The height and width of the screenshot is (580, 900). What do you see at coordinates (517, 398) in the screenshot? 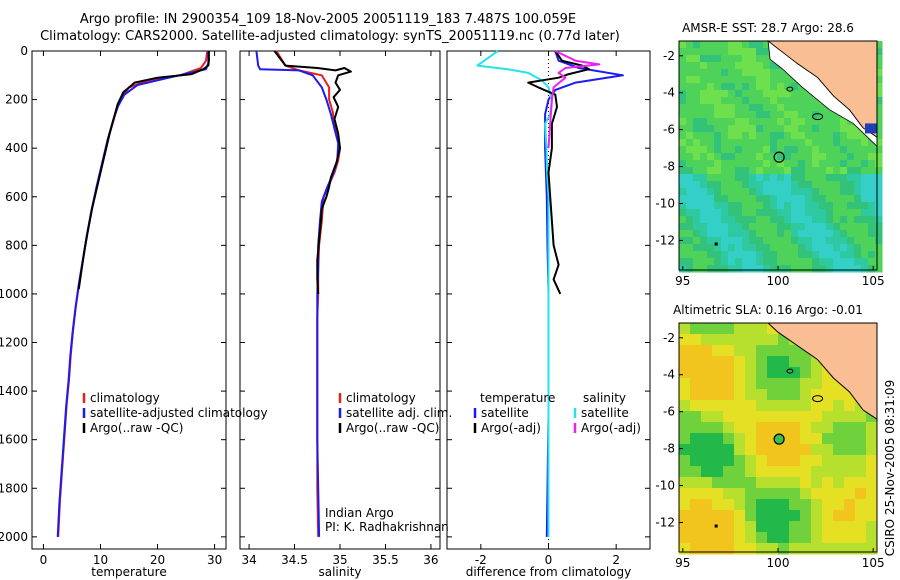
I see `legend-header-temperature: temperature` at bounding box center [517, 398].